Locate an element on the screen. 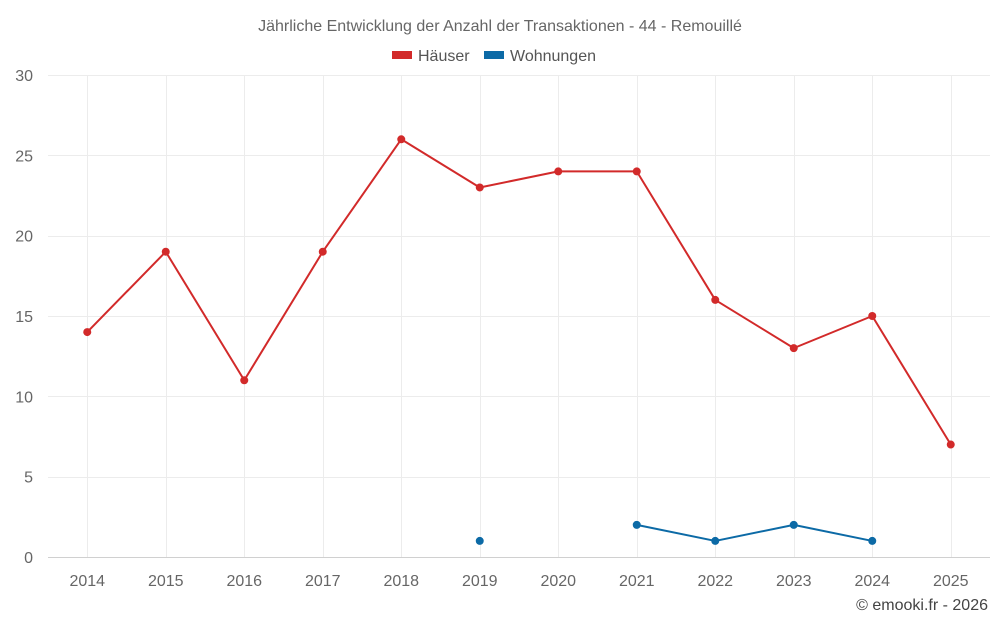 This screenshot has height=625, width=1000. x-tick-label: 2022 is located at coordinates (715, 581).